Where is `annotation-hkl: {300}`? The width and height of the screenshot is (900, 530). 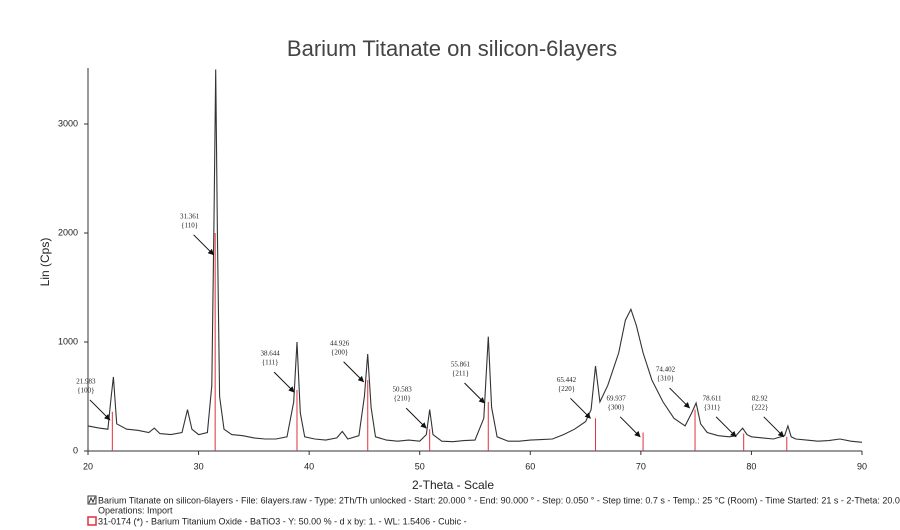 annotation-hkl: {300} is located at coordinates (616, 407).